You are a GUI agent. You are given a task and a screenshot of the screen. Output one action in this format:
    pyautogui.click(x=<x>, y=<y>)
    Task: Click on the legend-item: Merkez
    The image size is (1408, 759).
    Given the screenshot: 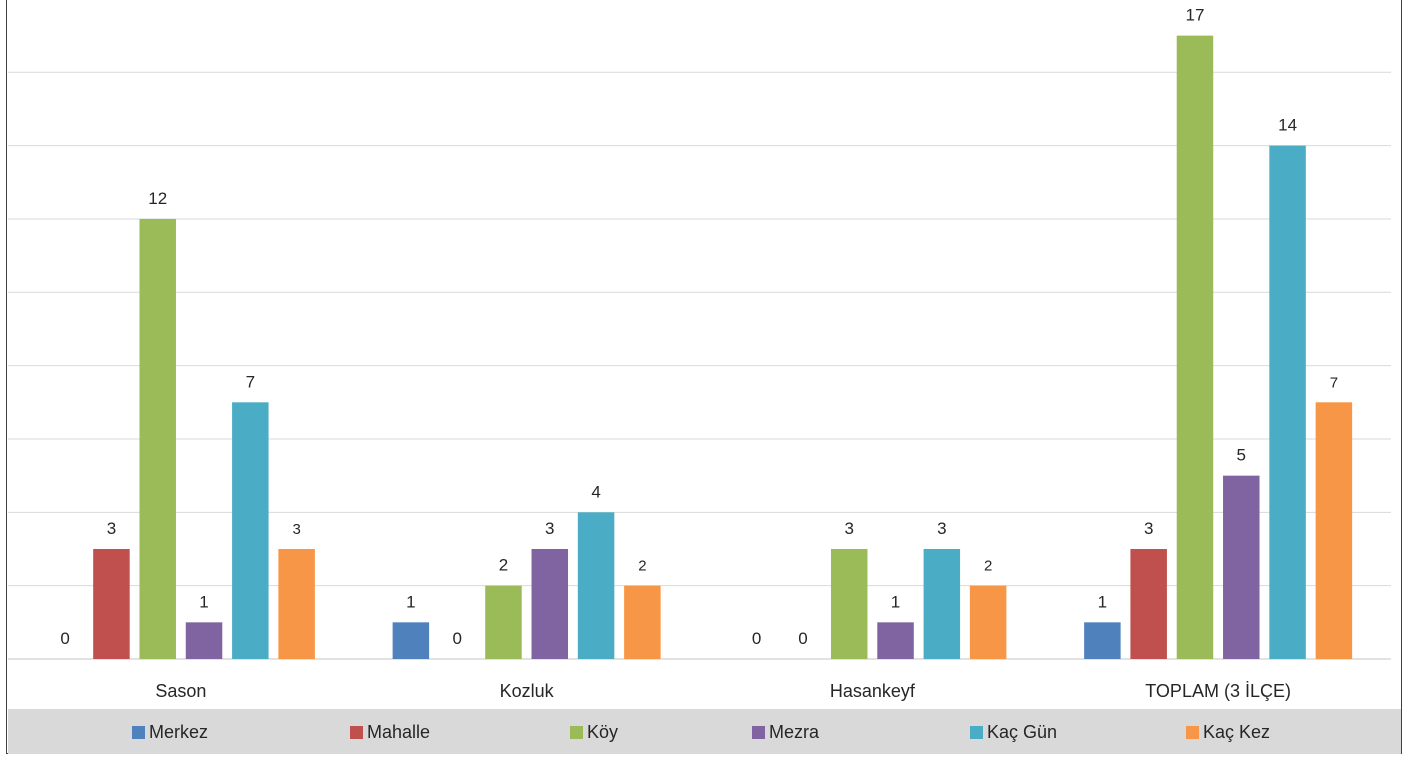 What is the action you would take?
    pyautogui.click(x=170, y=732)
    